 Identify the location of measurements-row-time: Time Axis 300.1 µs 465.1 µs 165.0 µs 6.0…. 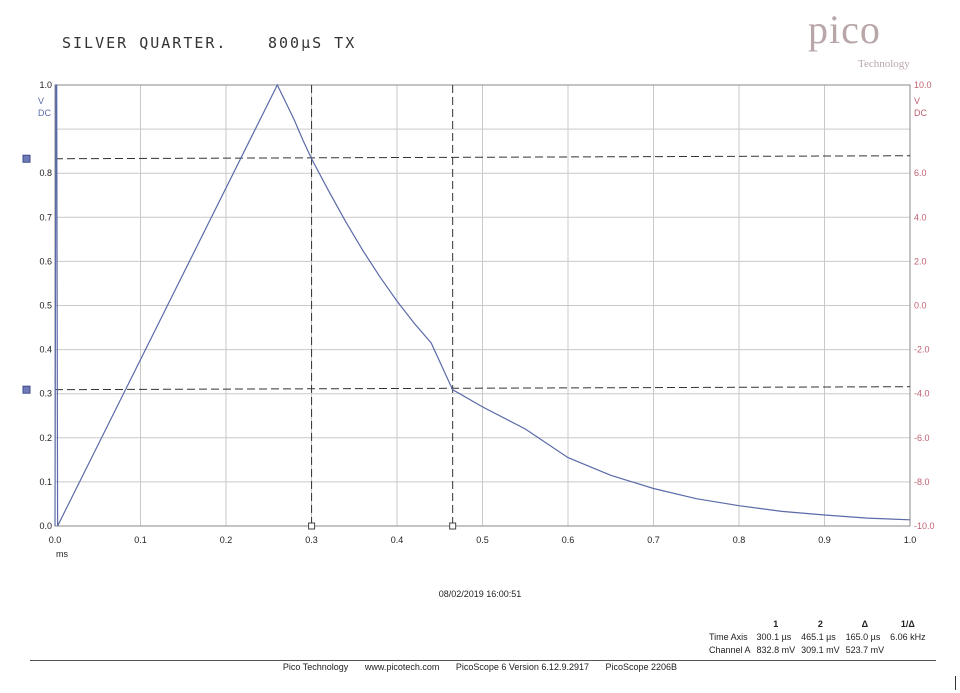
(817, 636).